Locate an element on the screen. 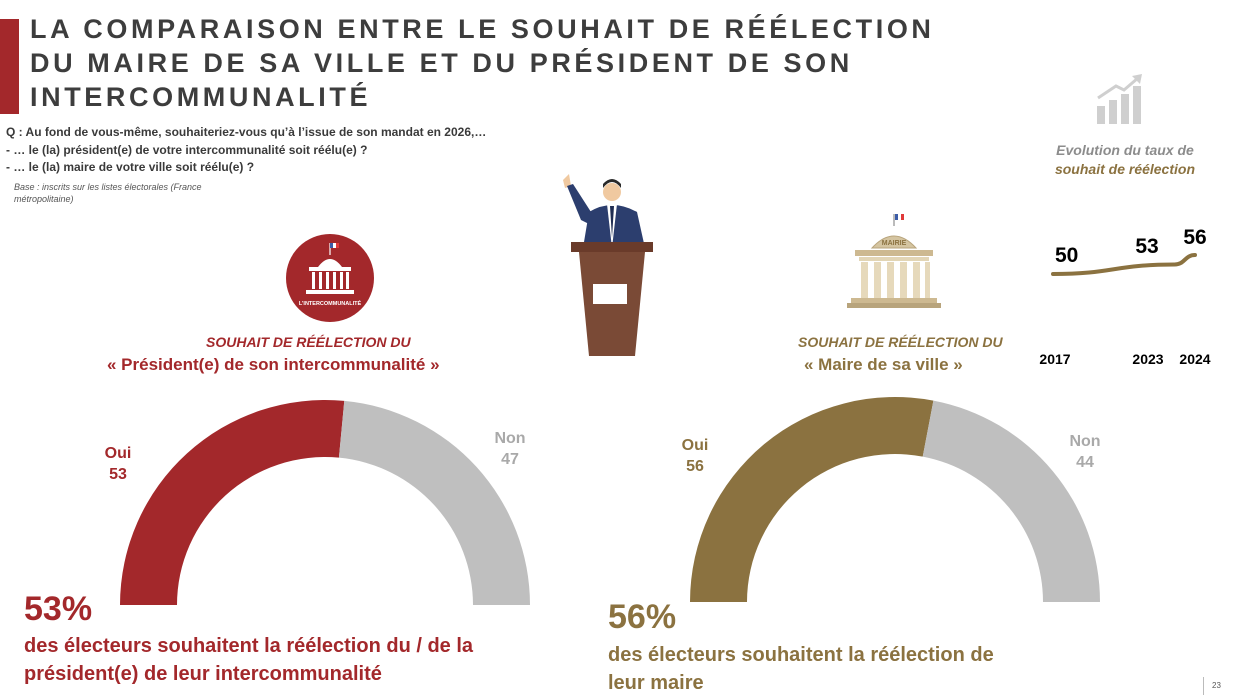 This screenshot has height=697, width=1233. growth-chart-icon is located at coordinates (1119, 99).